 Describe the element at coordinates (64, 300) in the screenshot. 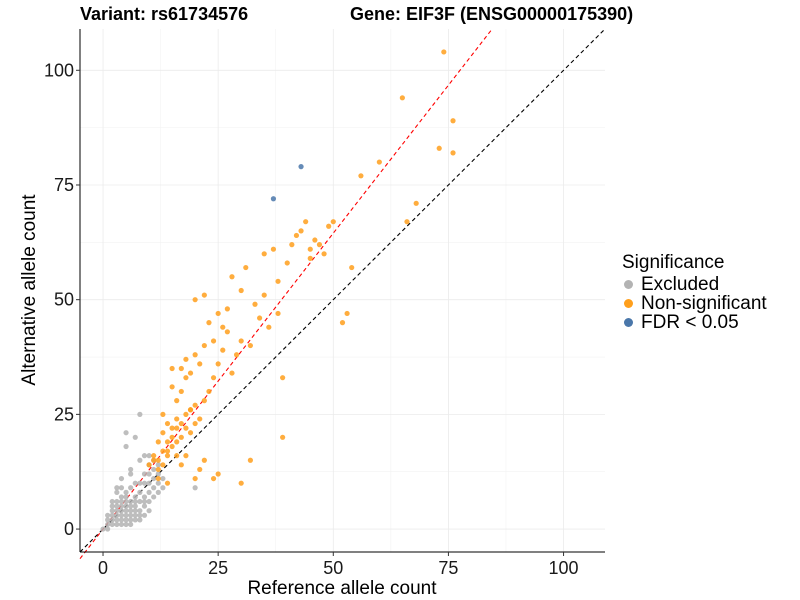

I see `y-tick-label: 50` at that location.